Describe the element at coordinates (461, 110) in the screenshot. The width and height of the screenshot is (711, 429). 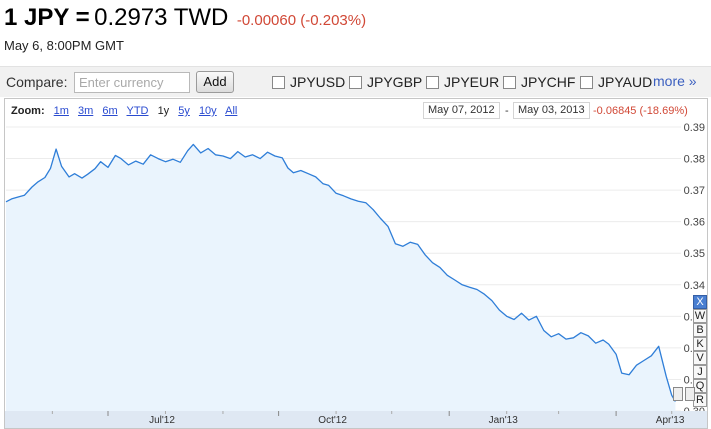
I see `range-start-date: May 07, 2012` at that location.